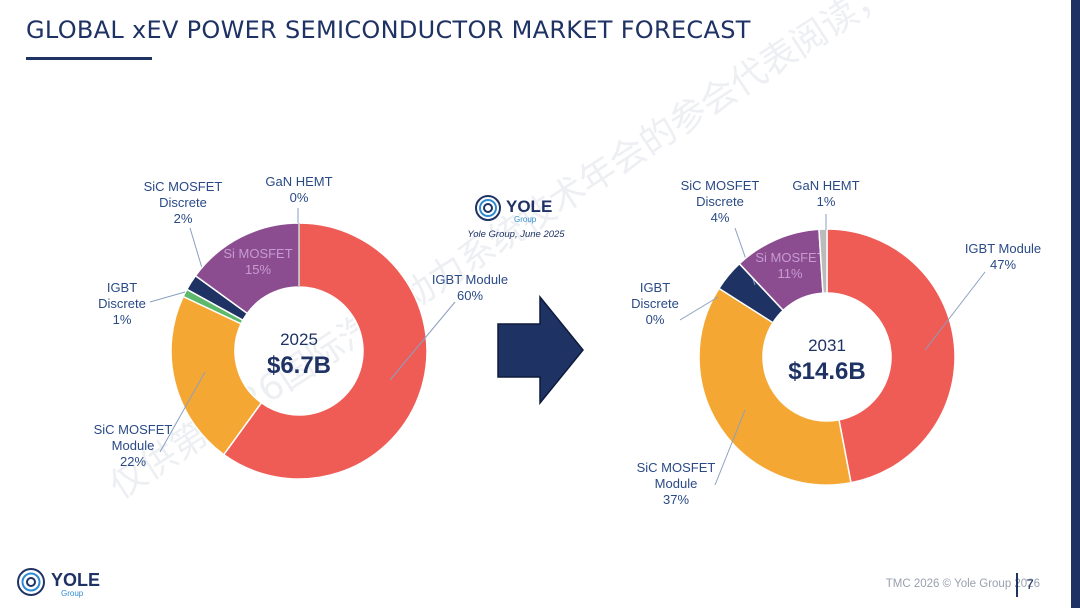 The height and width of the screenshot is (608, 1080). Describe the element at coordinates (516, 234) in the screenshot. I see `source-note: Yole Group, June 2025` at that location.